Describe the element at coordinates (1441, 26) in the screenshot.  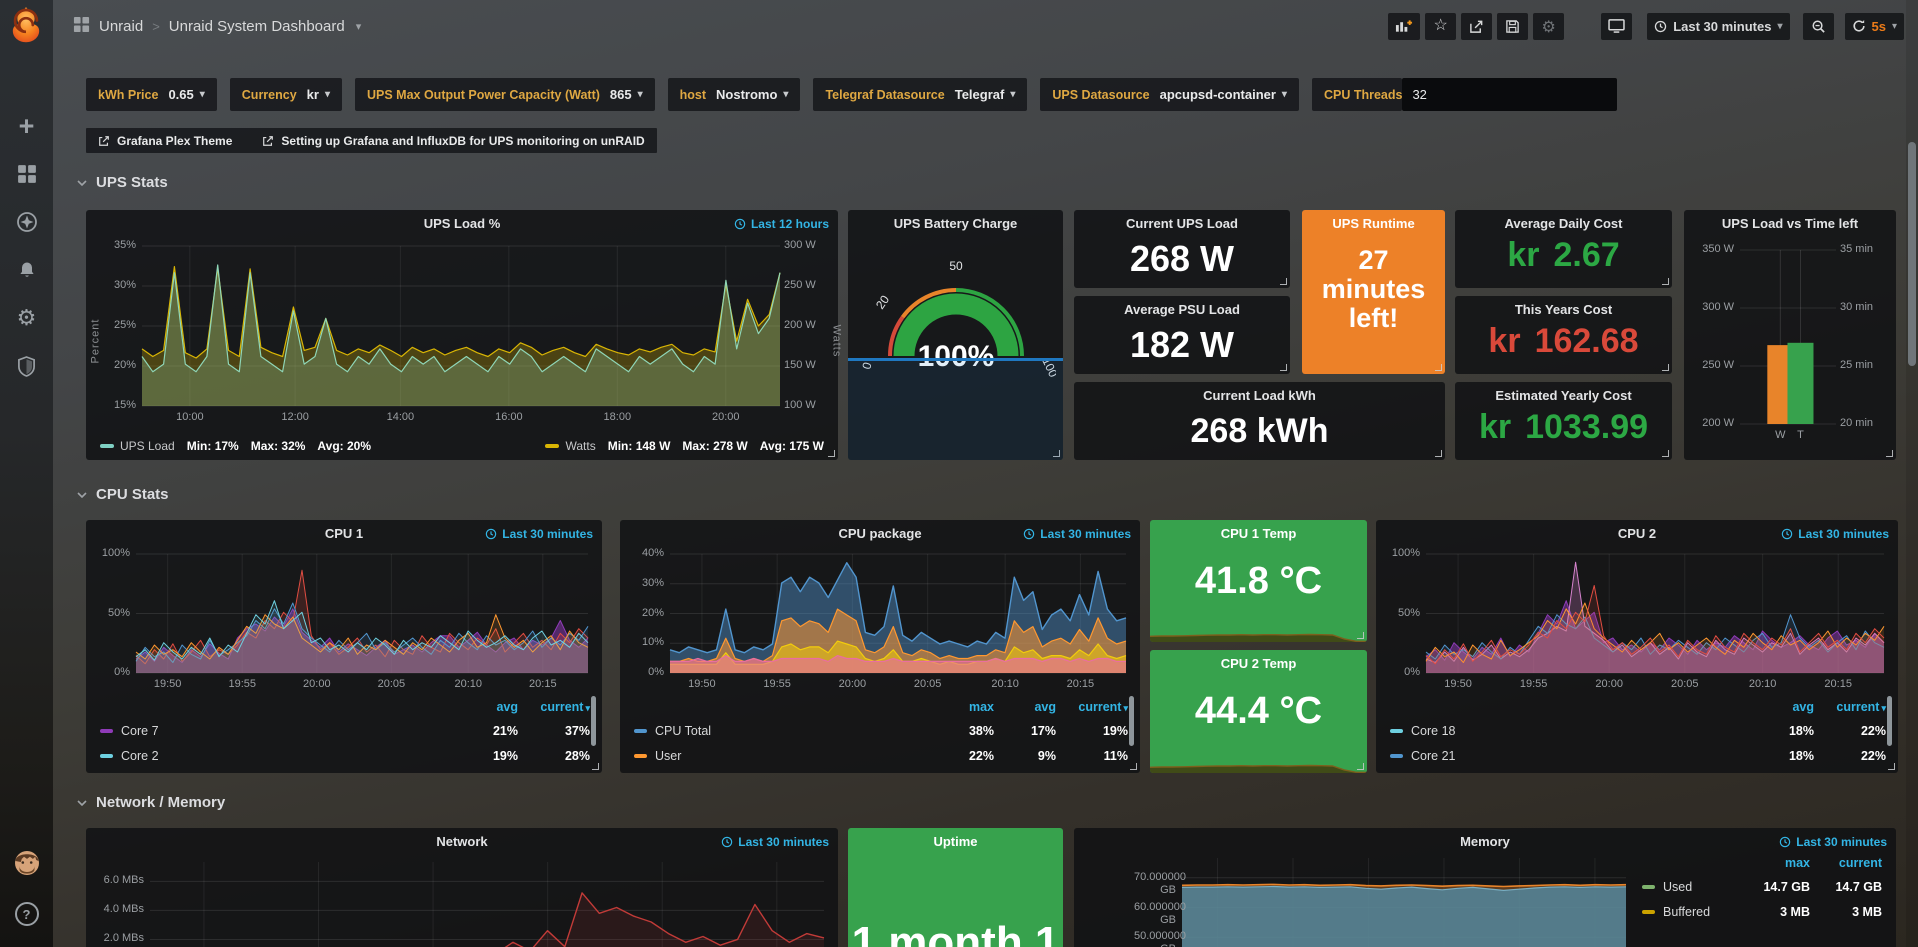
I see `star-button: ☆` at that location.